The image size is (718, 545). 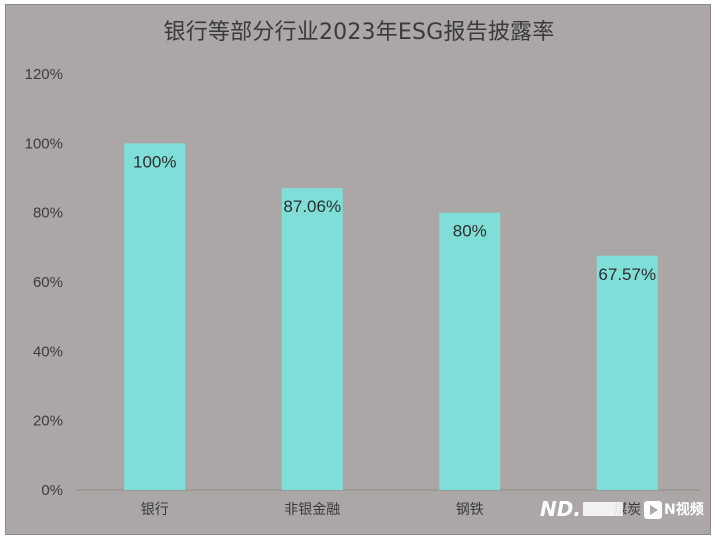 I want to click on play-icon, so click(x=653, y=510).